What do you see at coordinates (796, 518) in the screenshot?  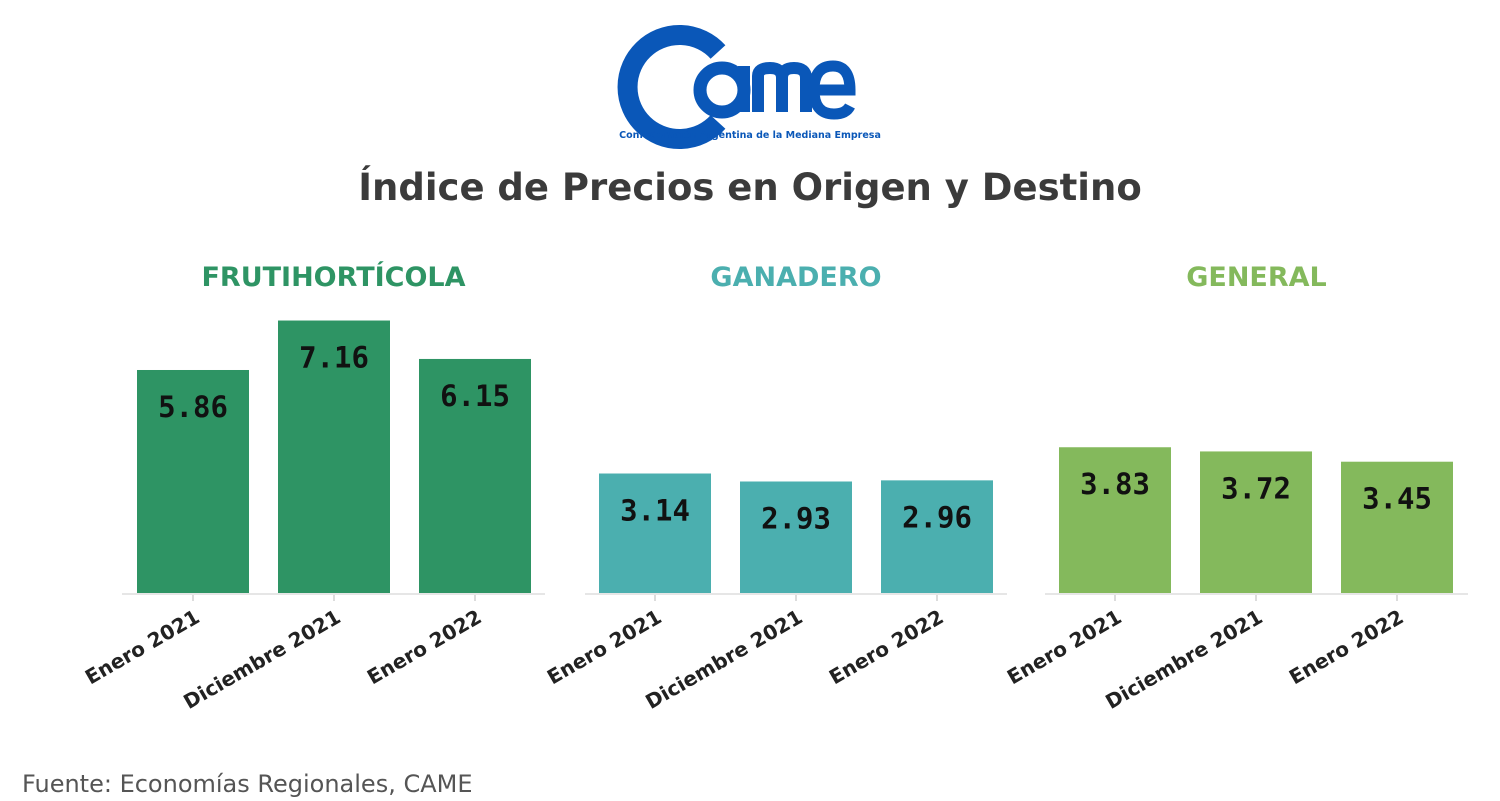 I see `data-label: 2.93` at bounding box center [796, 518].